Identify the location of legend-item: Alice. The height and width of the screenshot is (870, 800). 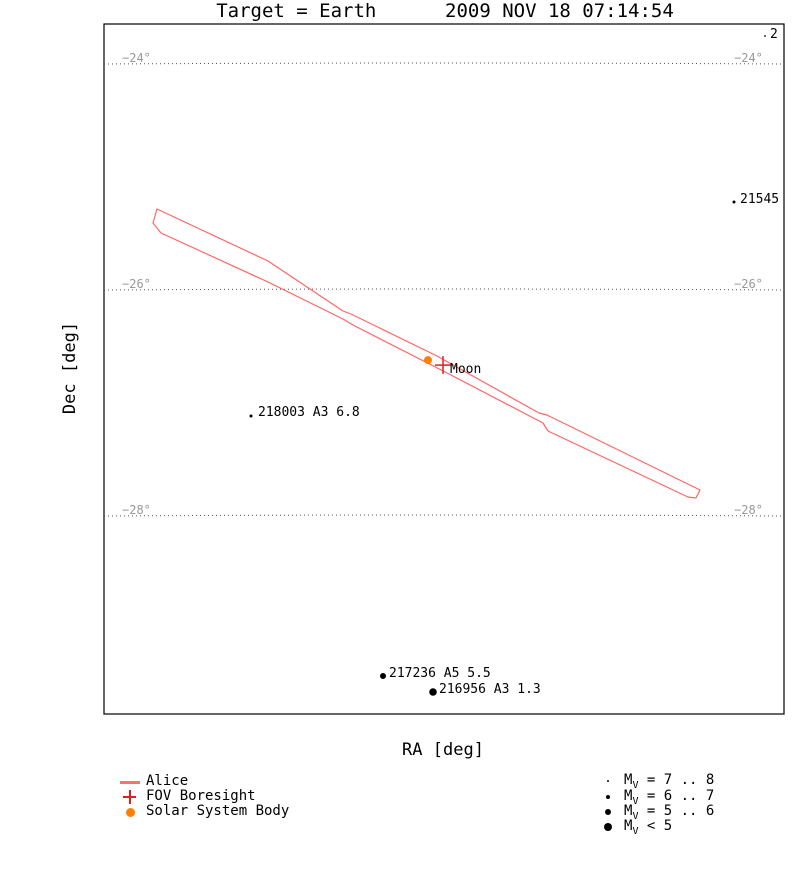
(153, 781).